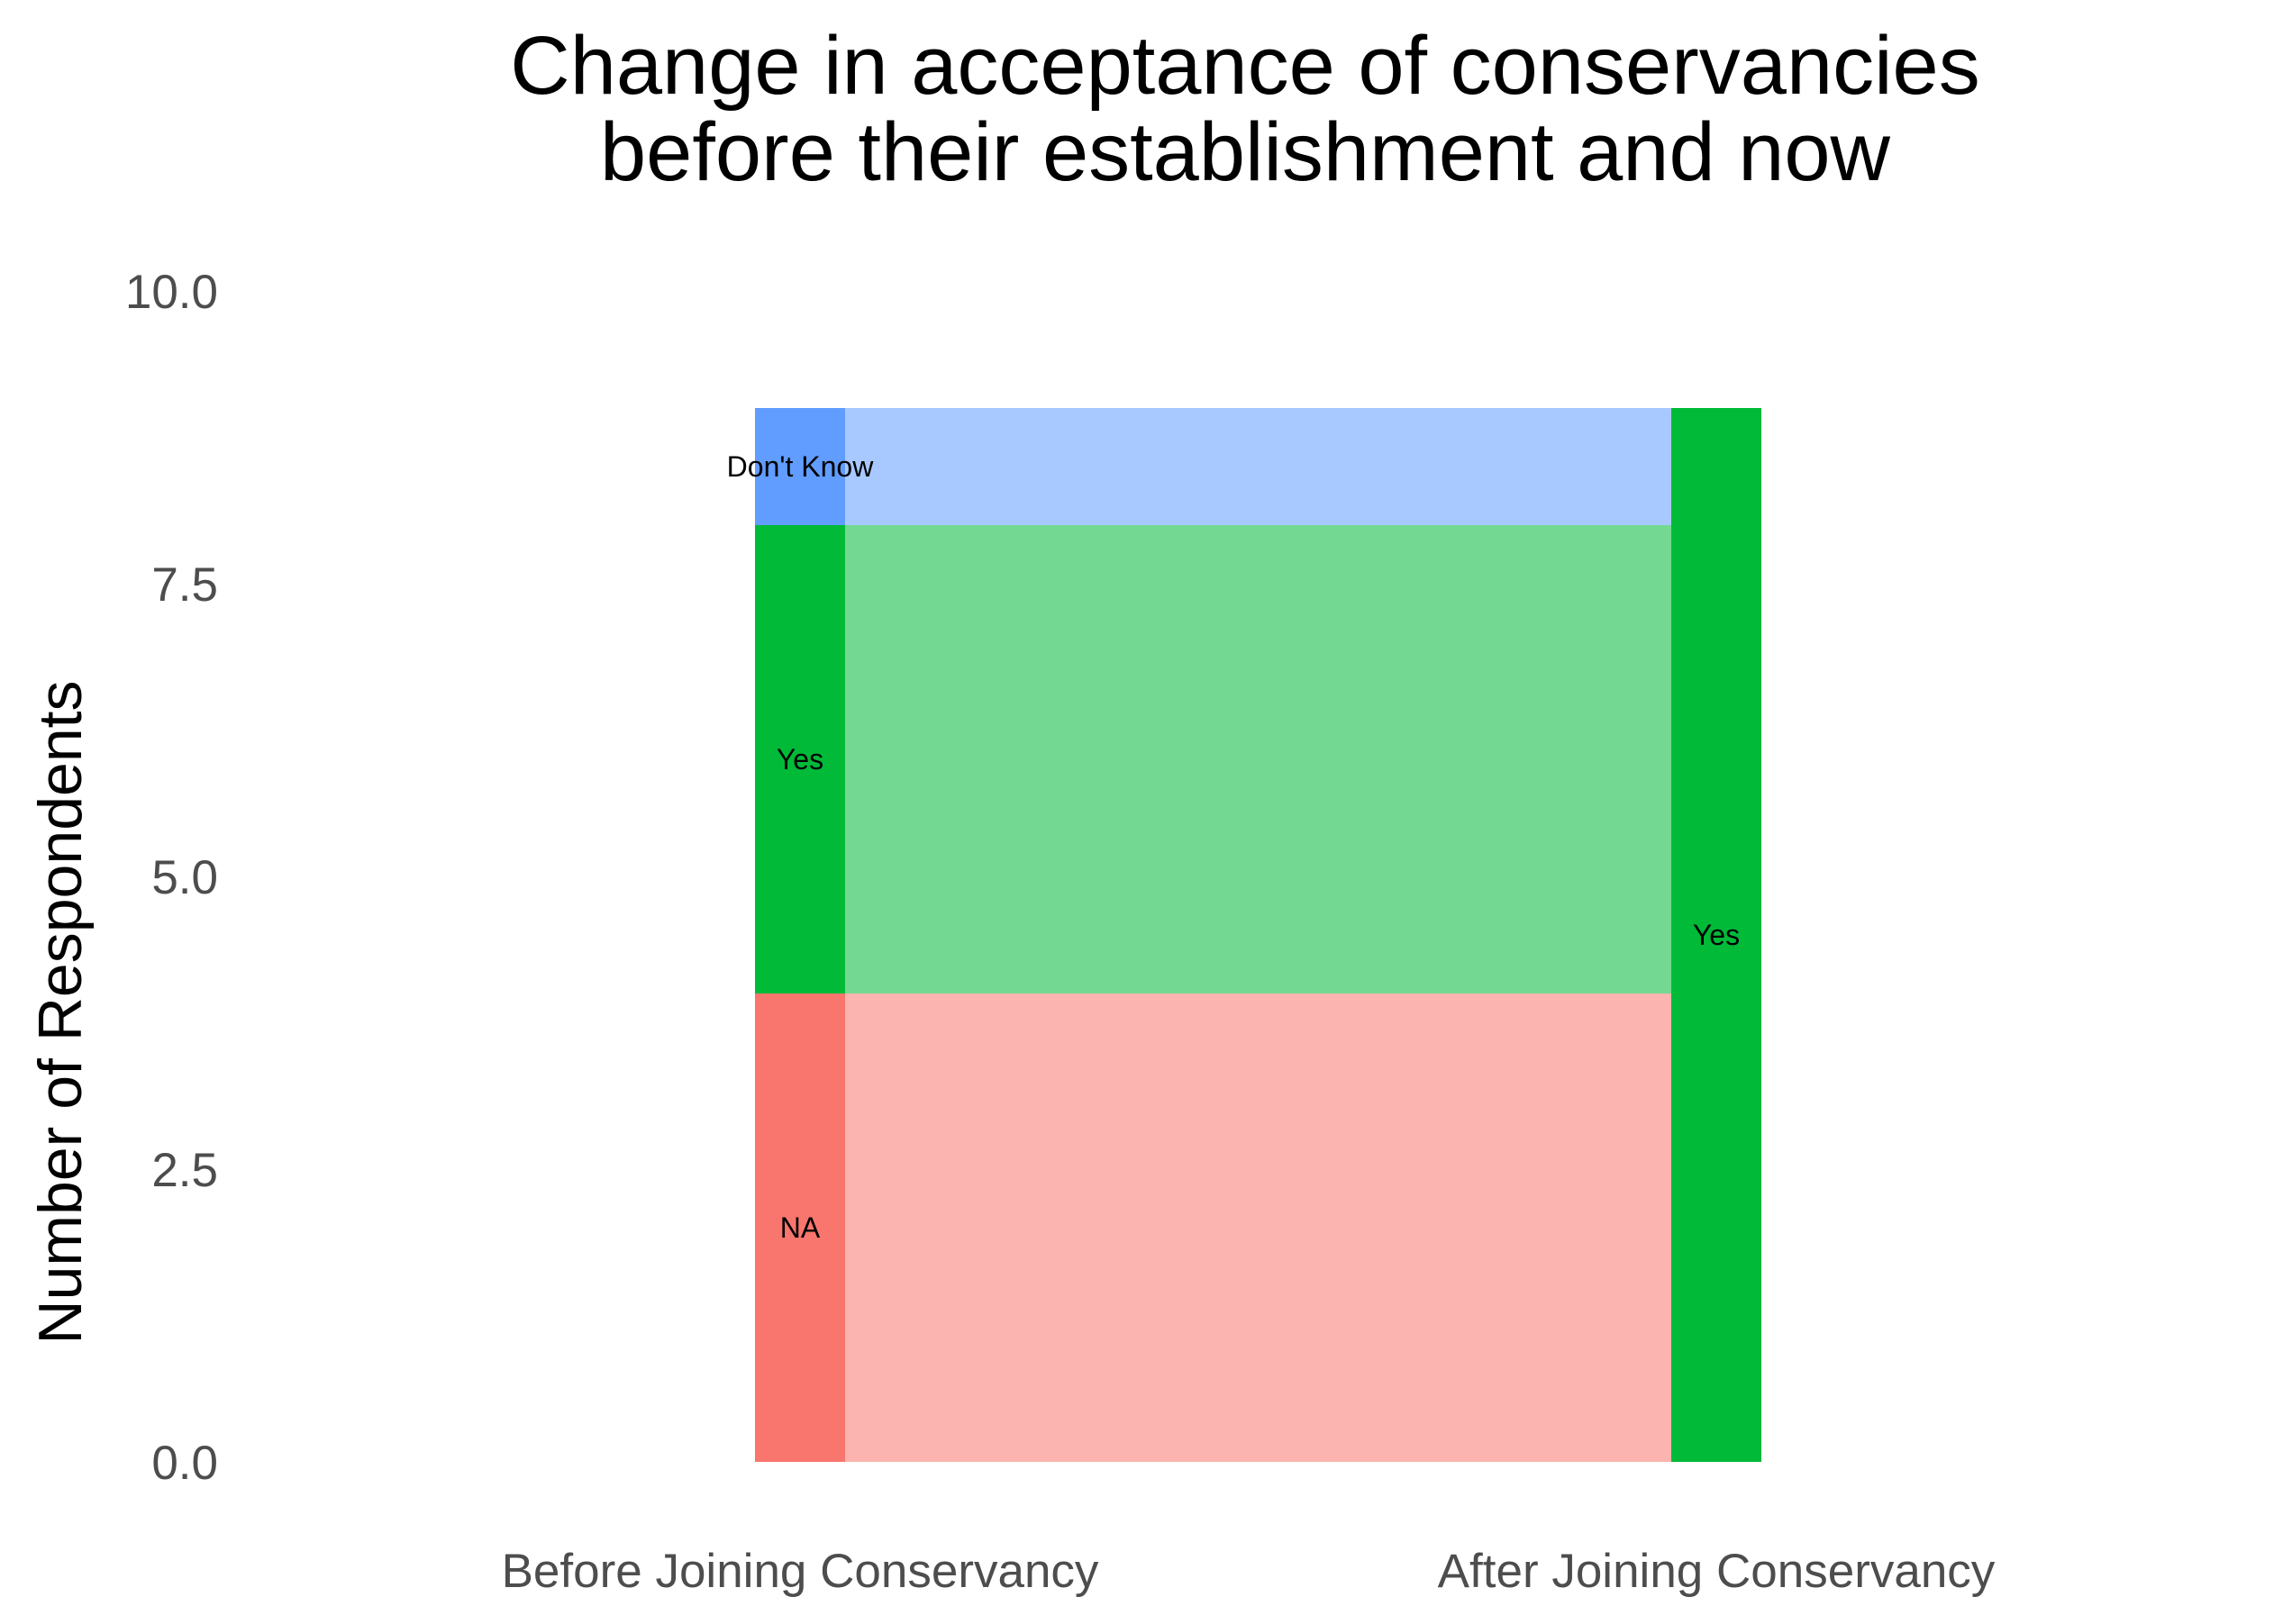 This screenshot has width=2283, height=1624. Describe the element at coordinates (171, 292) in the screenshot. I see `y-tick-label: 10.0` at that location.